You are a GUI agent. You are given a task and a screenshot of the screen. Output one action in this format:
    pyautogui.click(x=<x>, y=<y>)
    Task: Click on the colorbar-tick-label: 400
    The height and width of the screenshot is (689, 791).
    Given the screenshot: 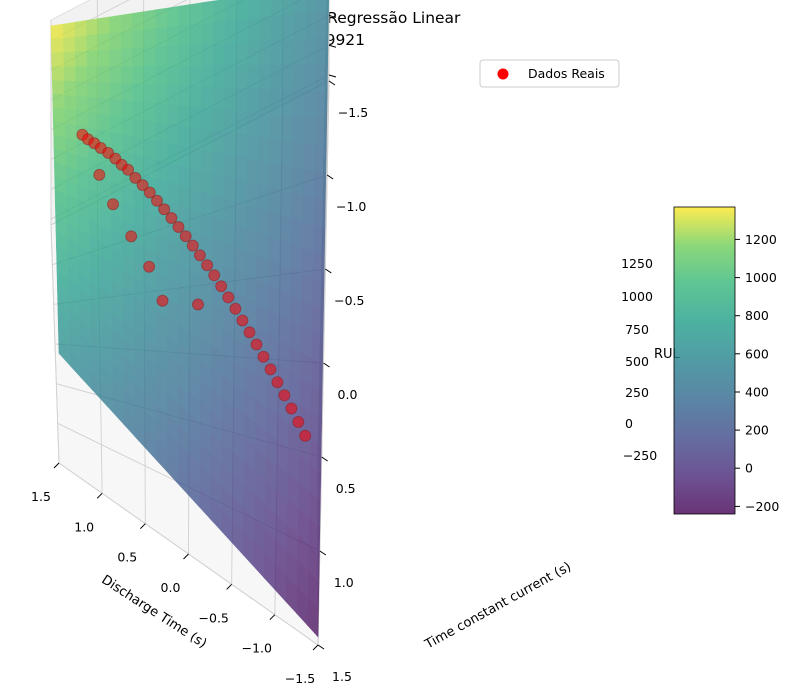 What is the action you would take?
    pyautogui.click(x=757, y=392)
    